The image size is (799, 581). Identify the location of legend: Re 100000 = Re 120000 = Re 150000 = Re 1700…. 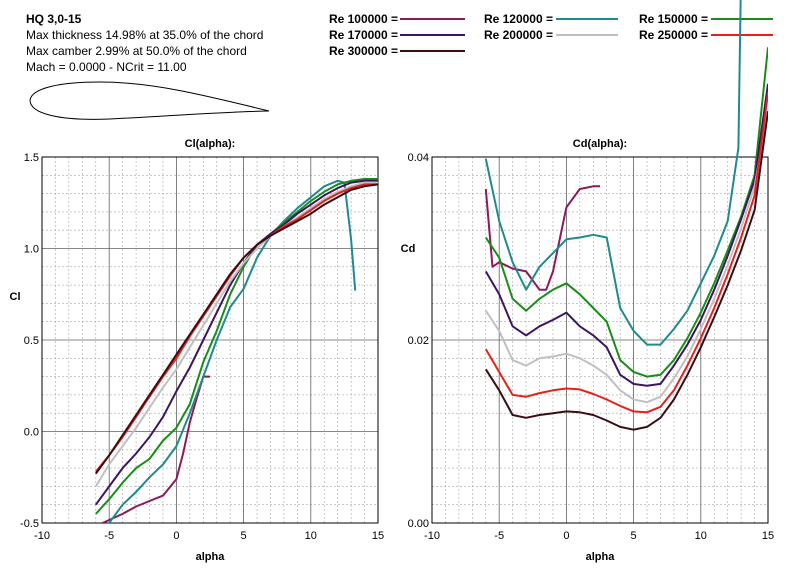
(551, 35).